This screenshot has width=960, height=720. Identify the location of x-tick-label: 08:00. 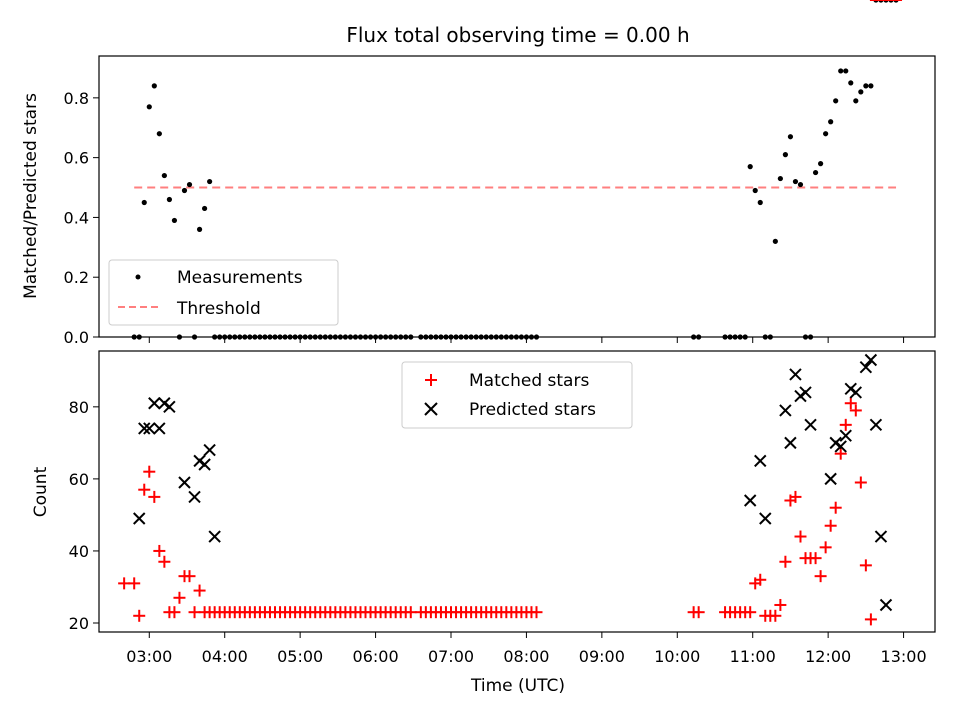
(526, 656).